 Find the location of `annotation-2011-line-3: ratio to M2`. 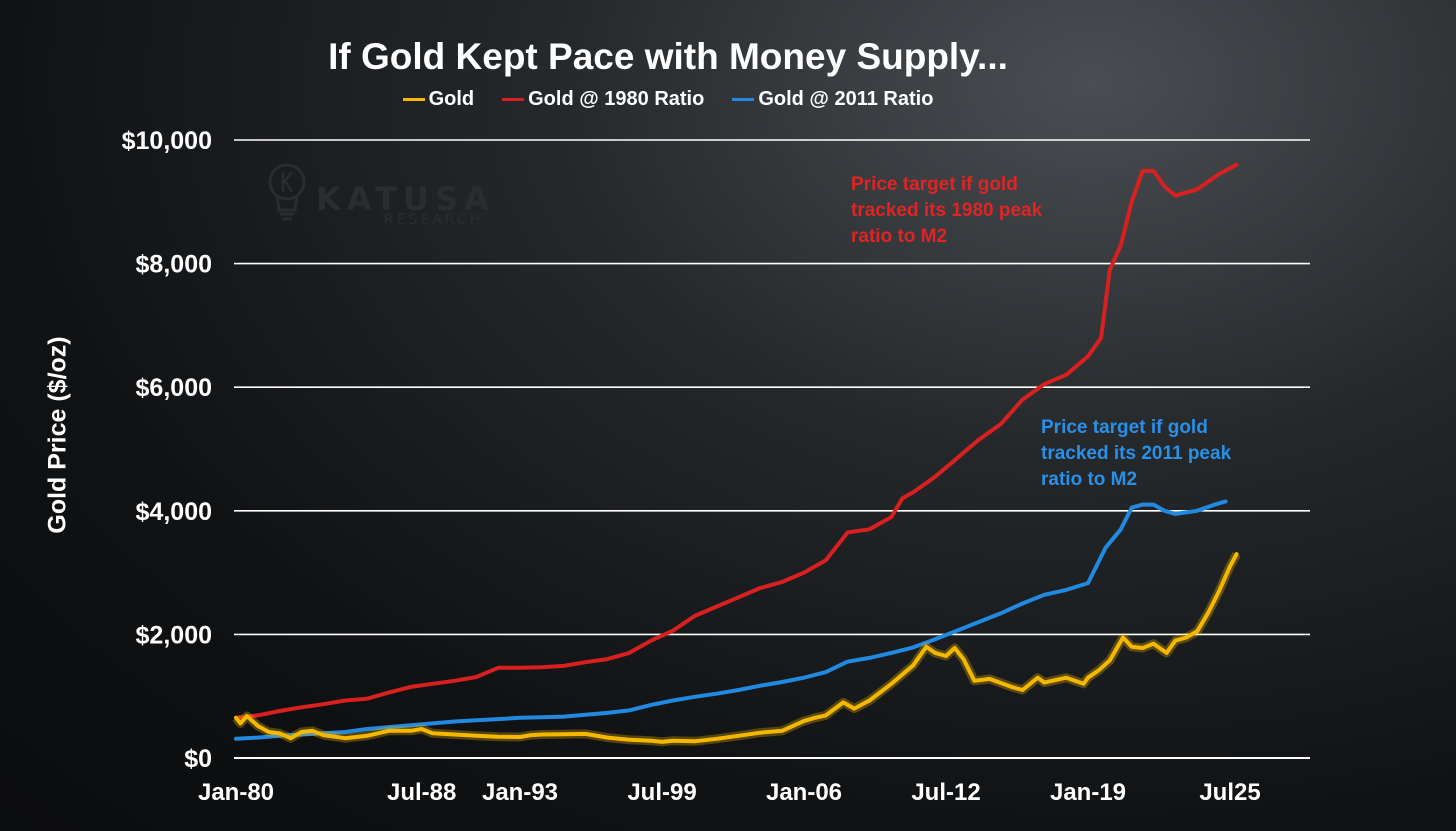

annotation-2011-line-3: ratio to M2 is located at coordinates (1089, 479).